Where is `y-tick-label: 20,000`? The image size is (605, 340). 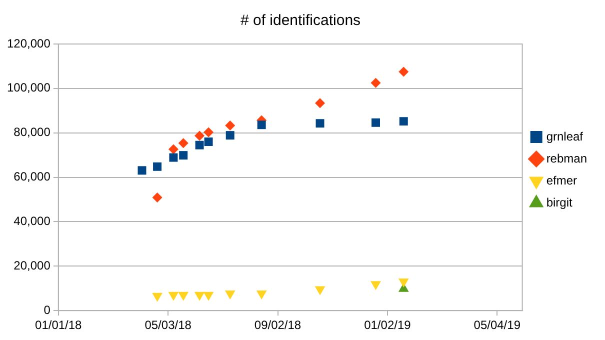 y-tick-label: 20,000 is located at coordinates (32, 265).